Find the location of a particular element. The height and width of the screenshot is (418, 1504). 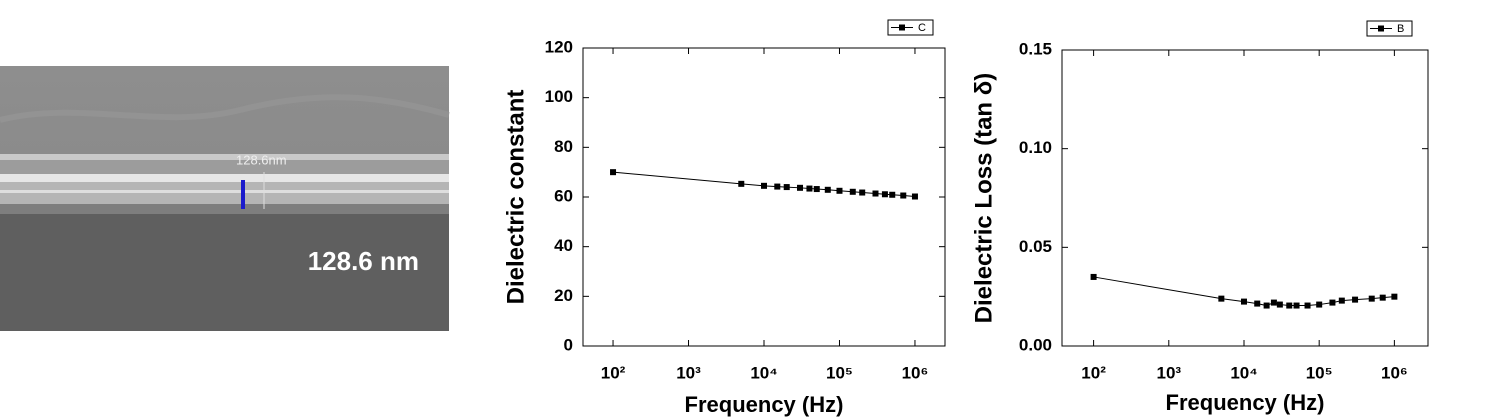

y-tick-label: 60 is located at coordinates (563, 195).